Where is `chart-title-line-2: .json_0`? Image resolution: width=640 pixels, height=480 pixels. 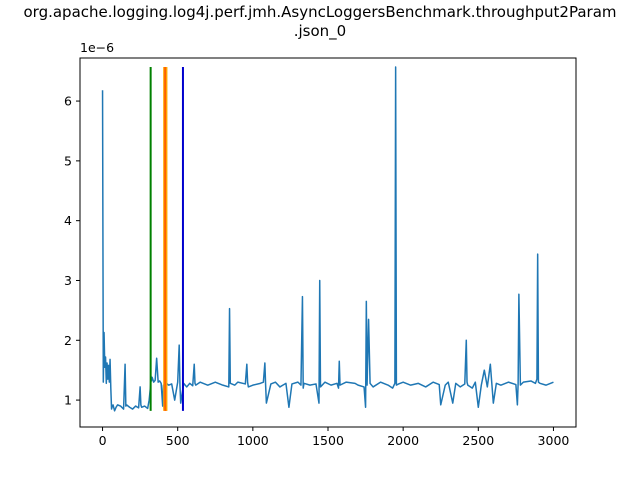 chart-title-line-2: .json_0 is located at coordinates (320, 31).